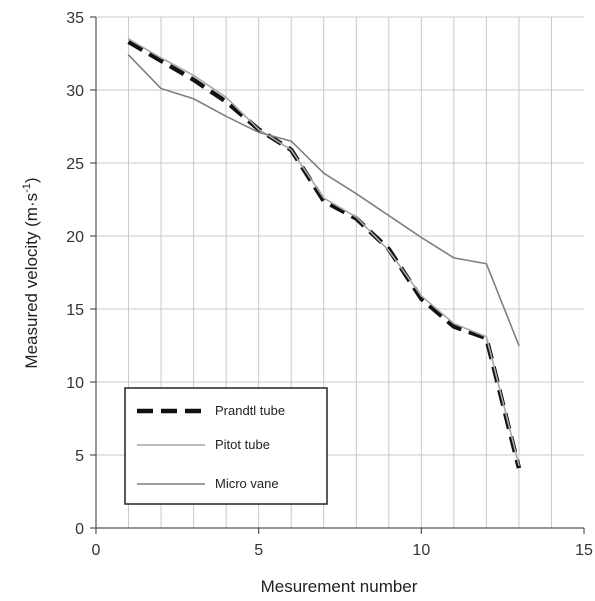  I want to click on y-tick-label: 25, so click(75, 164).